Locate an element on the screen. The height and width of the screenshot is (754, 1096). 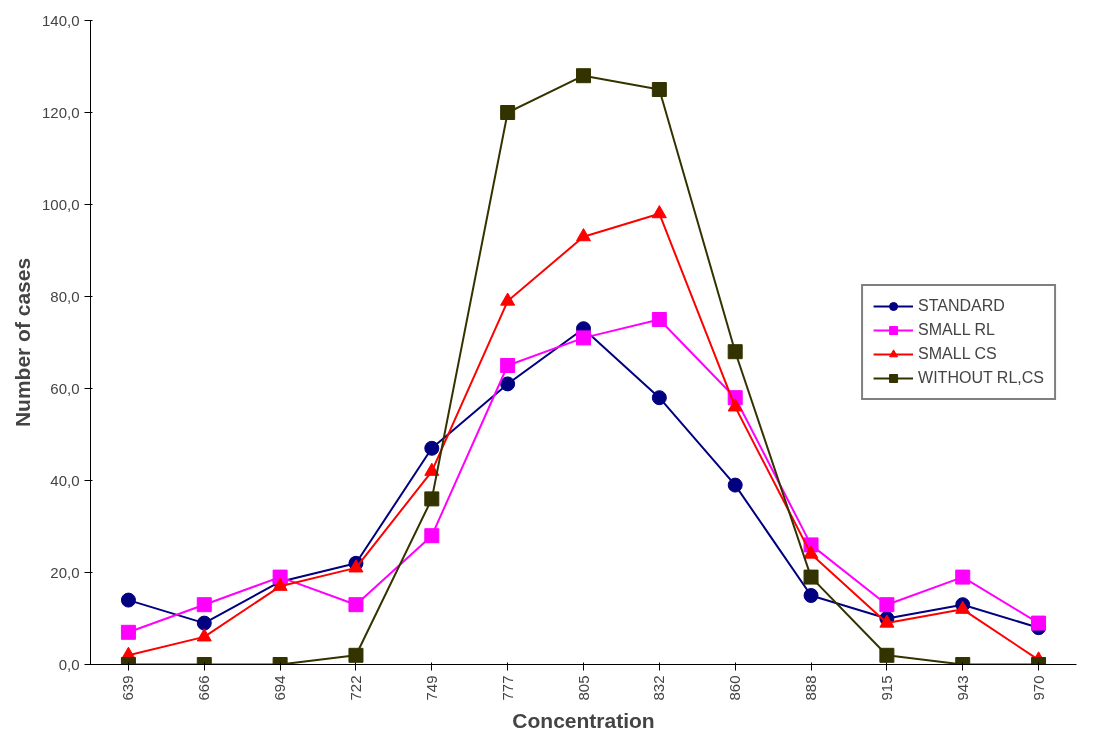
y-tick-label: 80,0 is located at coordinates (65, 296).